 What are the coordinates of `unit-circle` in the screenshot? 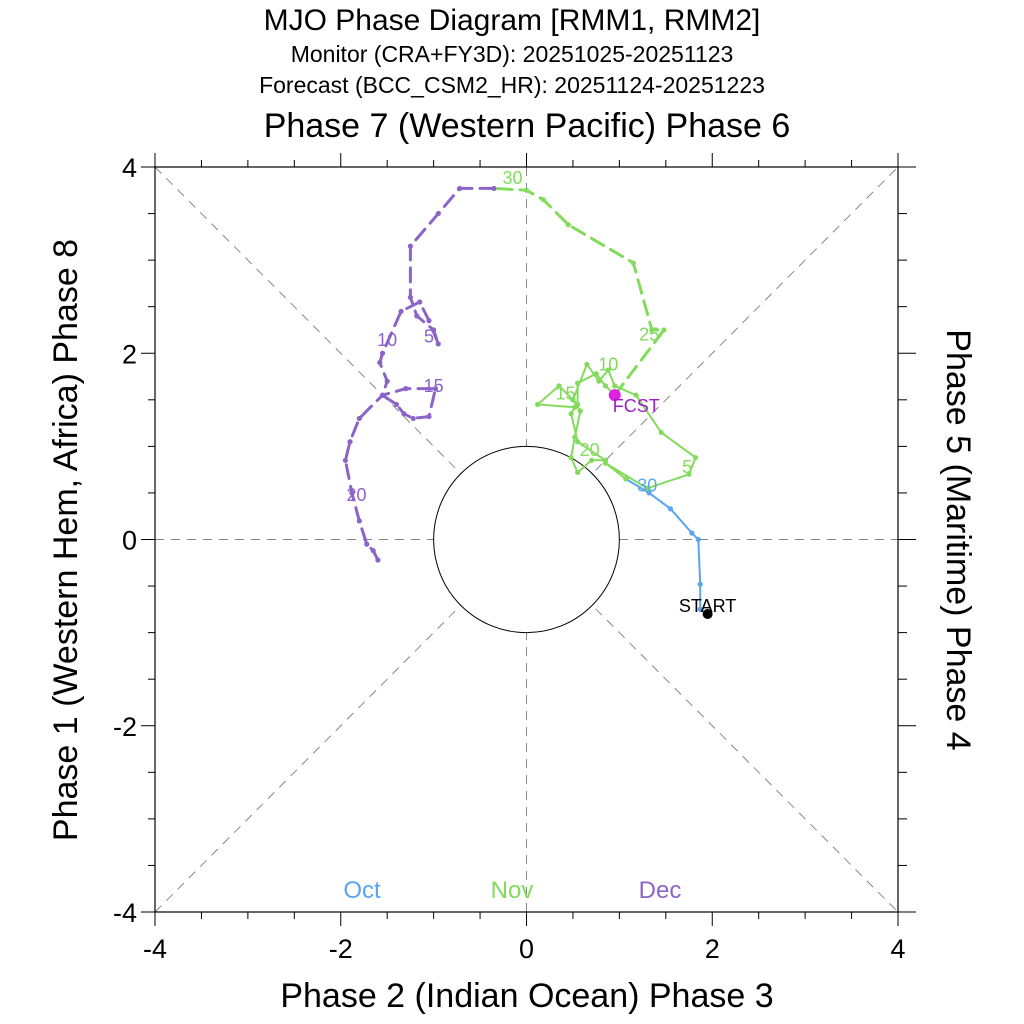 It's located at (526, 539).